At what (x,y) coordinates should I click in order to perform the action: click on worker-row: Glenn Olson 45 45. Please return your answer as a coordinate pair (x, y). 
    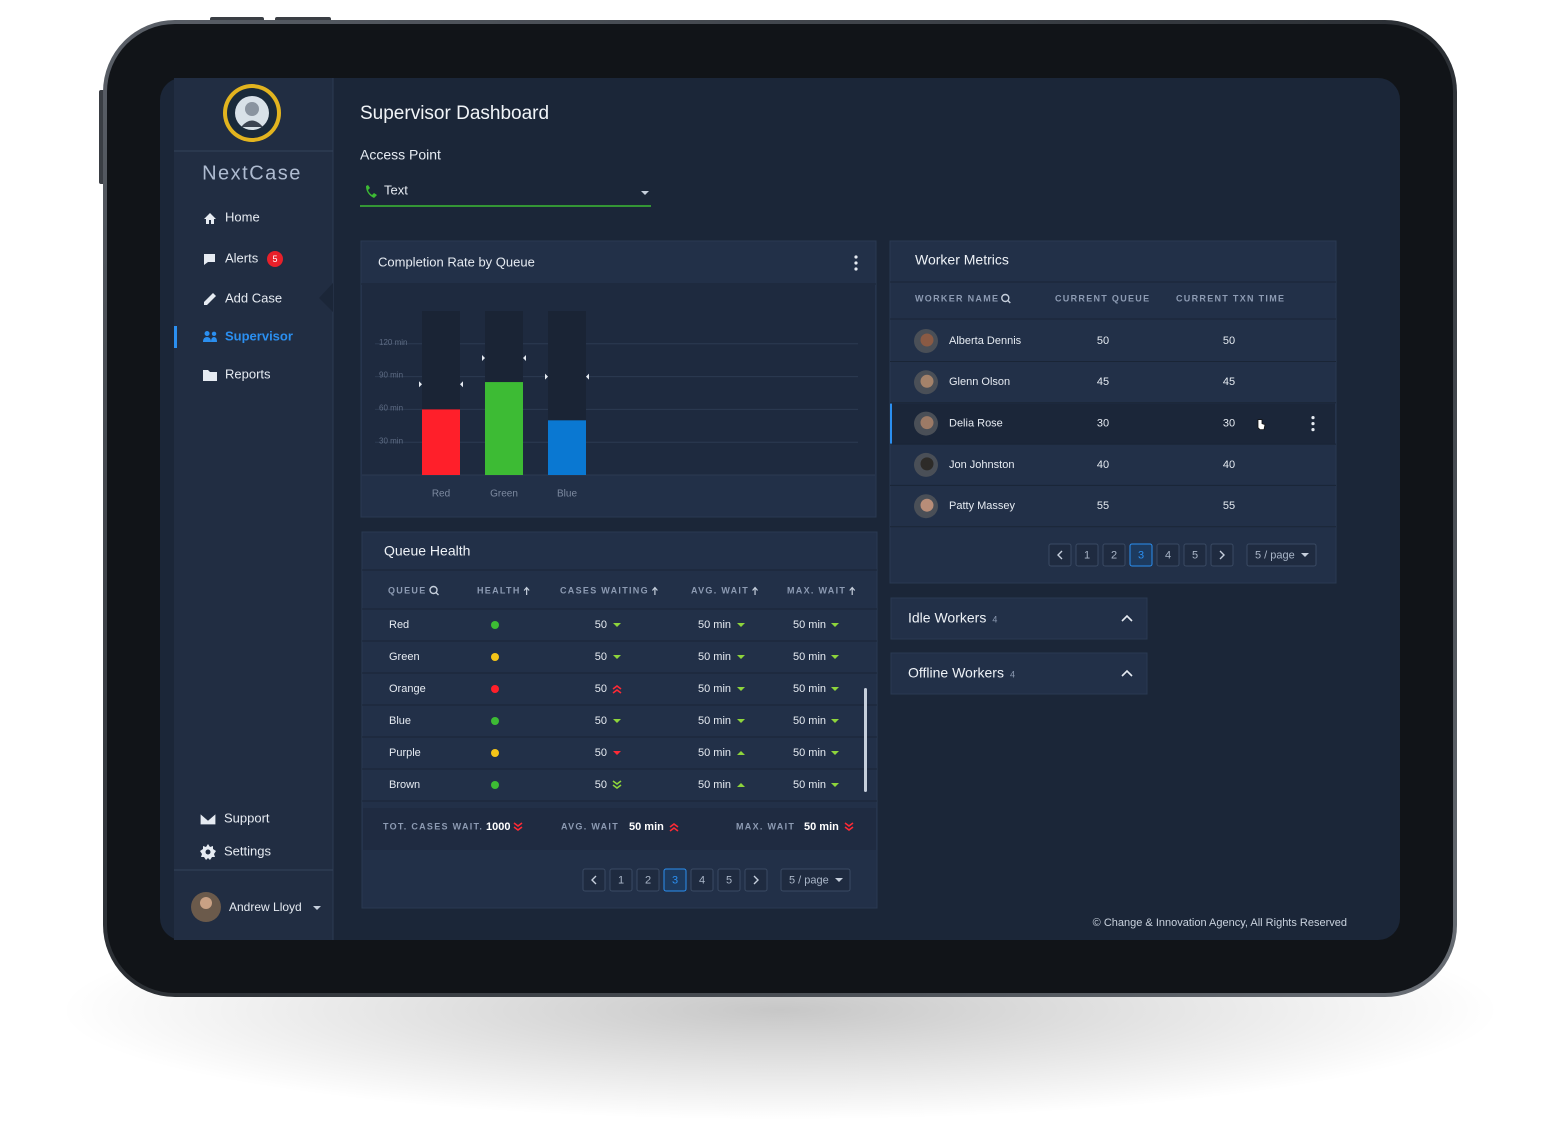
    Looking at the image, I should click on (1113, 387).